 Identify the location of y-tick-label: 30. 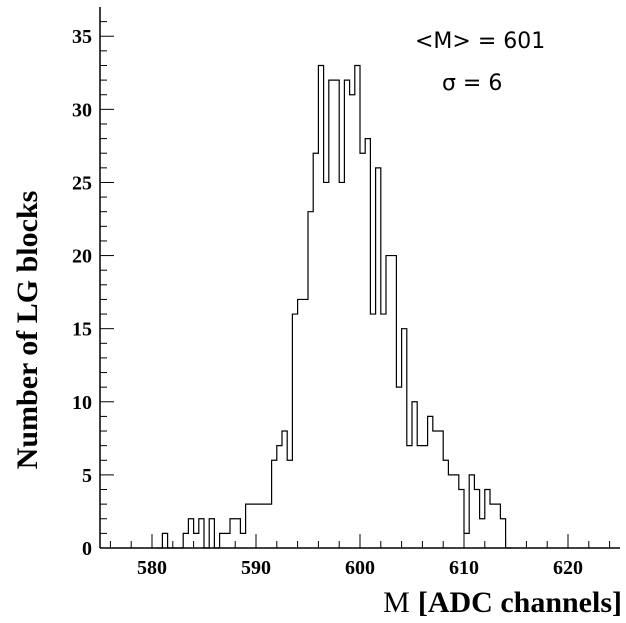
(82, 110).